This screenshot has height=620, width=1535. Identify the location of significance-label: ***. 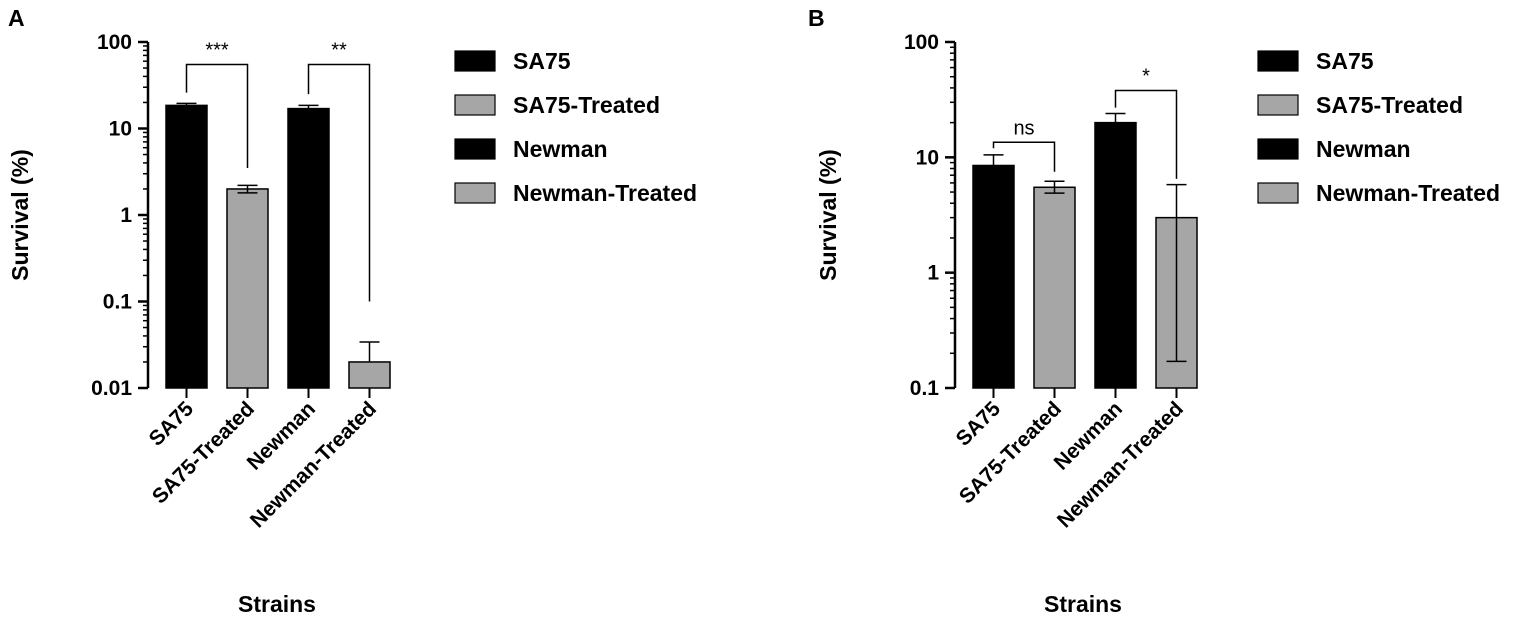
(217, 50).